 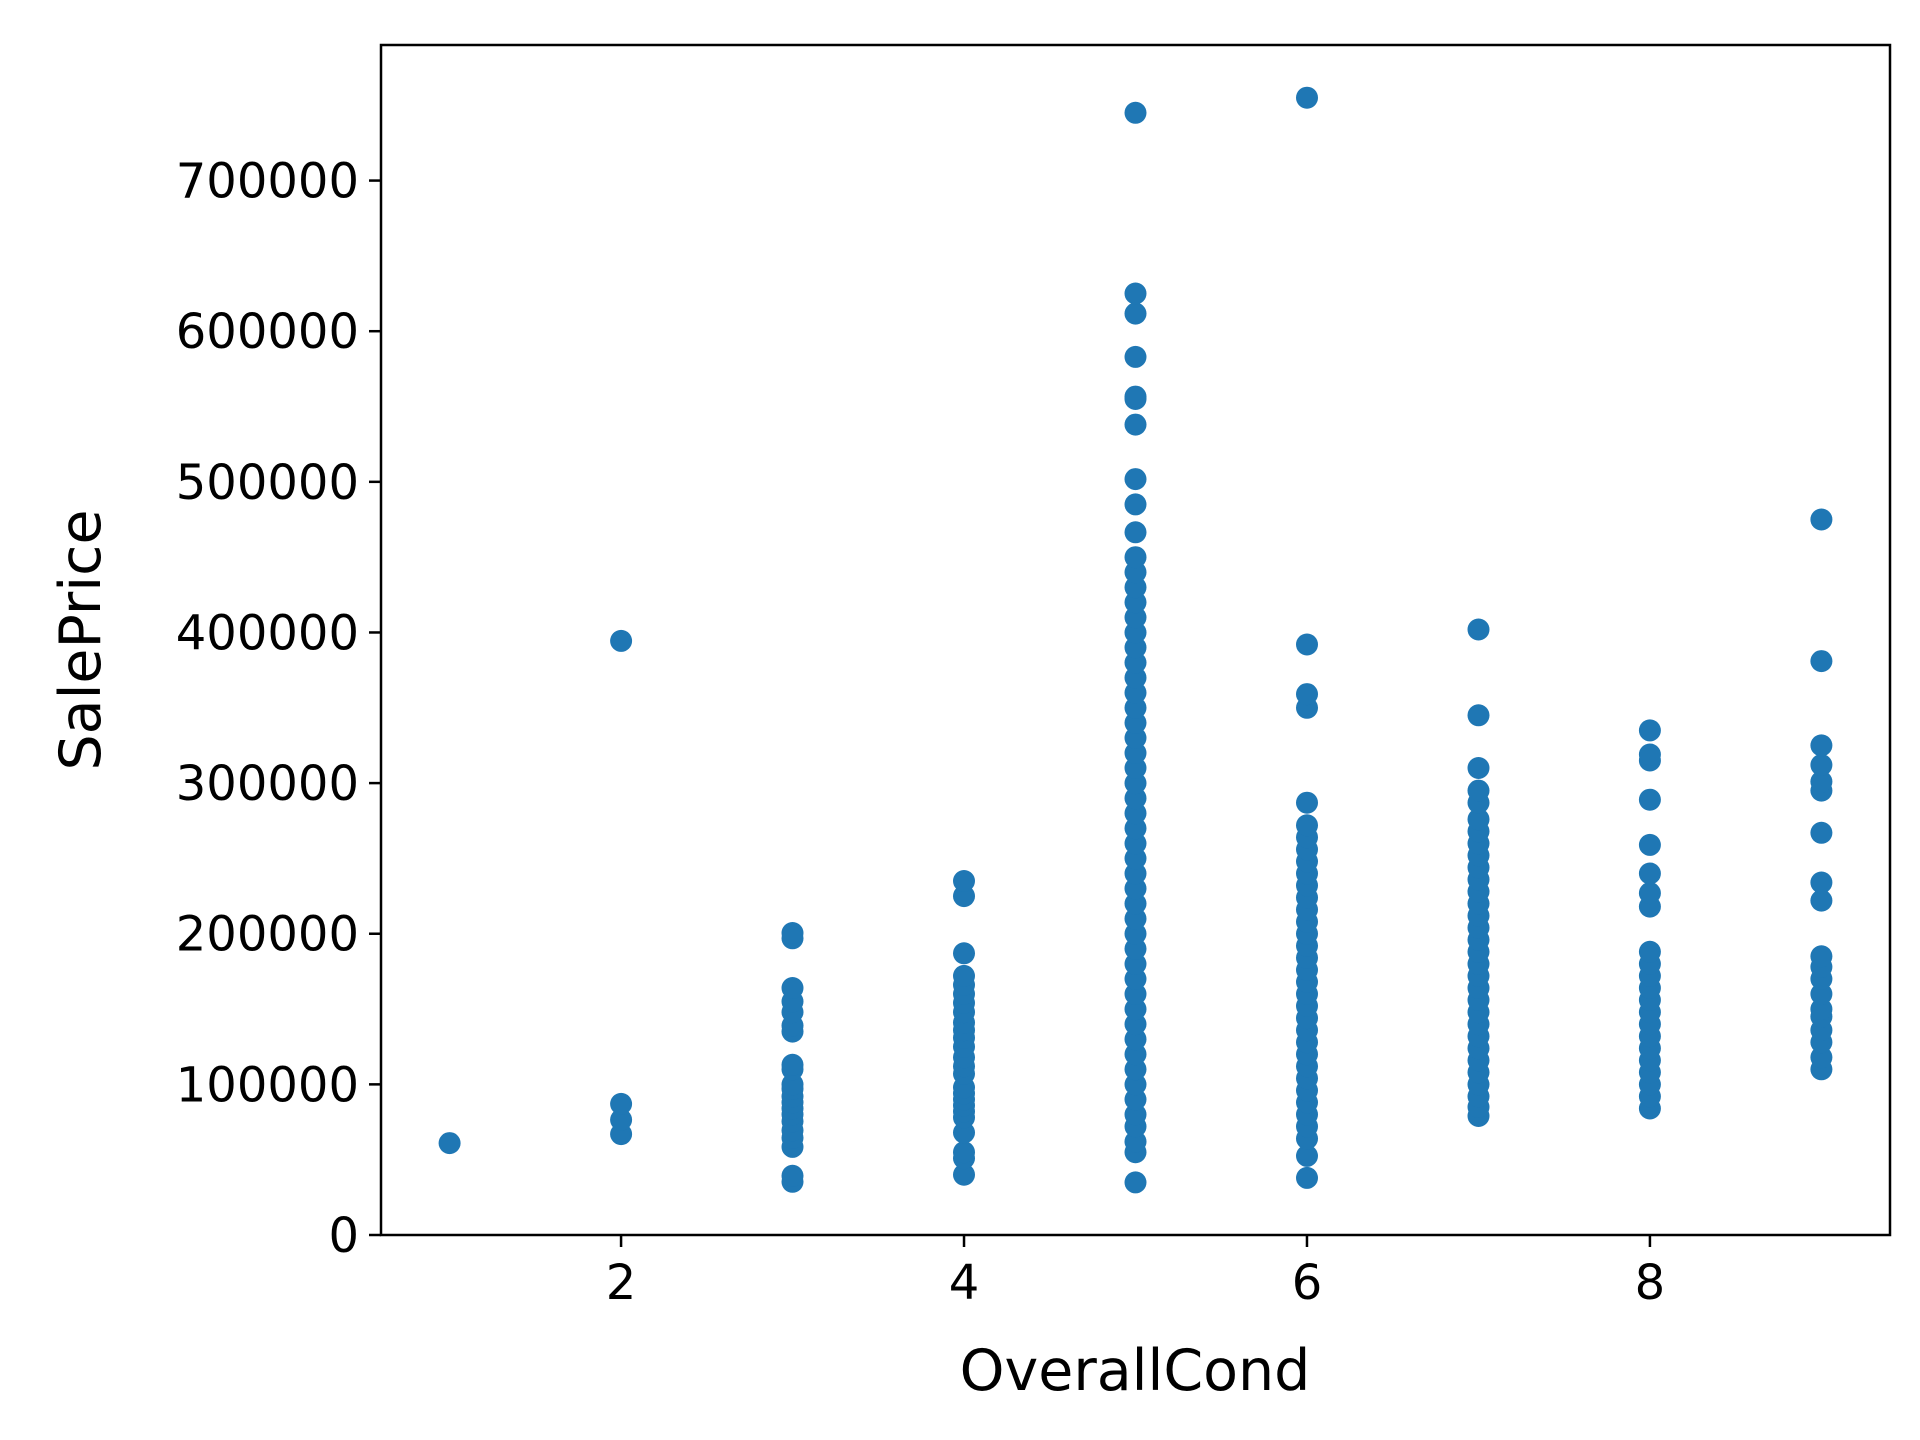 What do you see at coordinates (343, 1236) in the screenshot?
I see `y-tick-label: 0` at bounding box center [343, 1236].